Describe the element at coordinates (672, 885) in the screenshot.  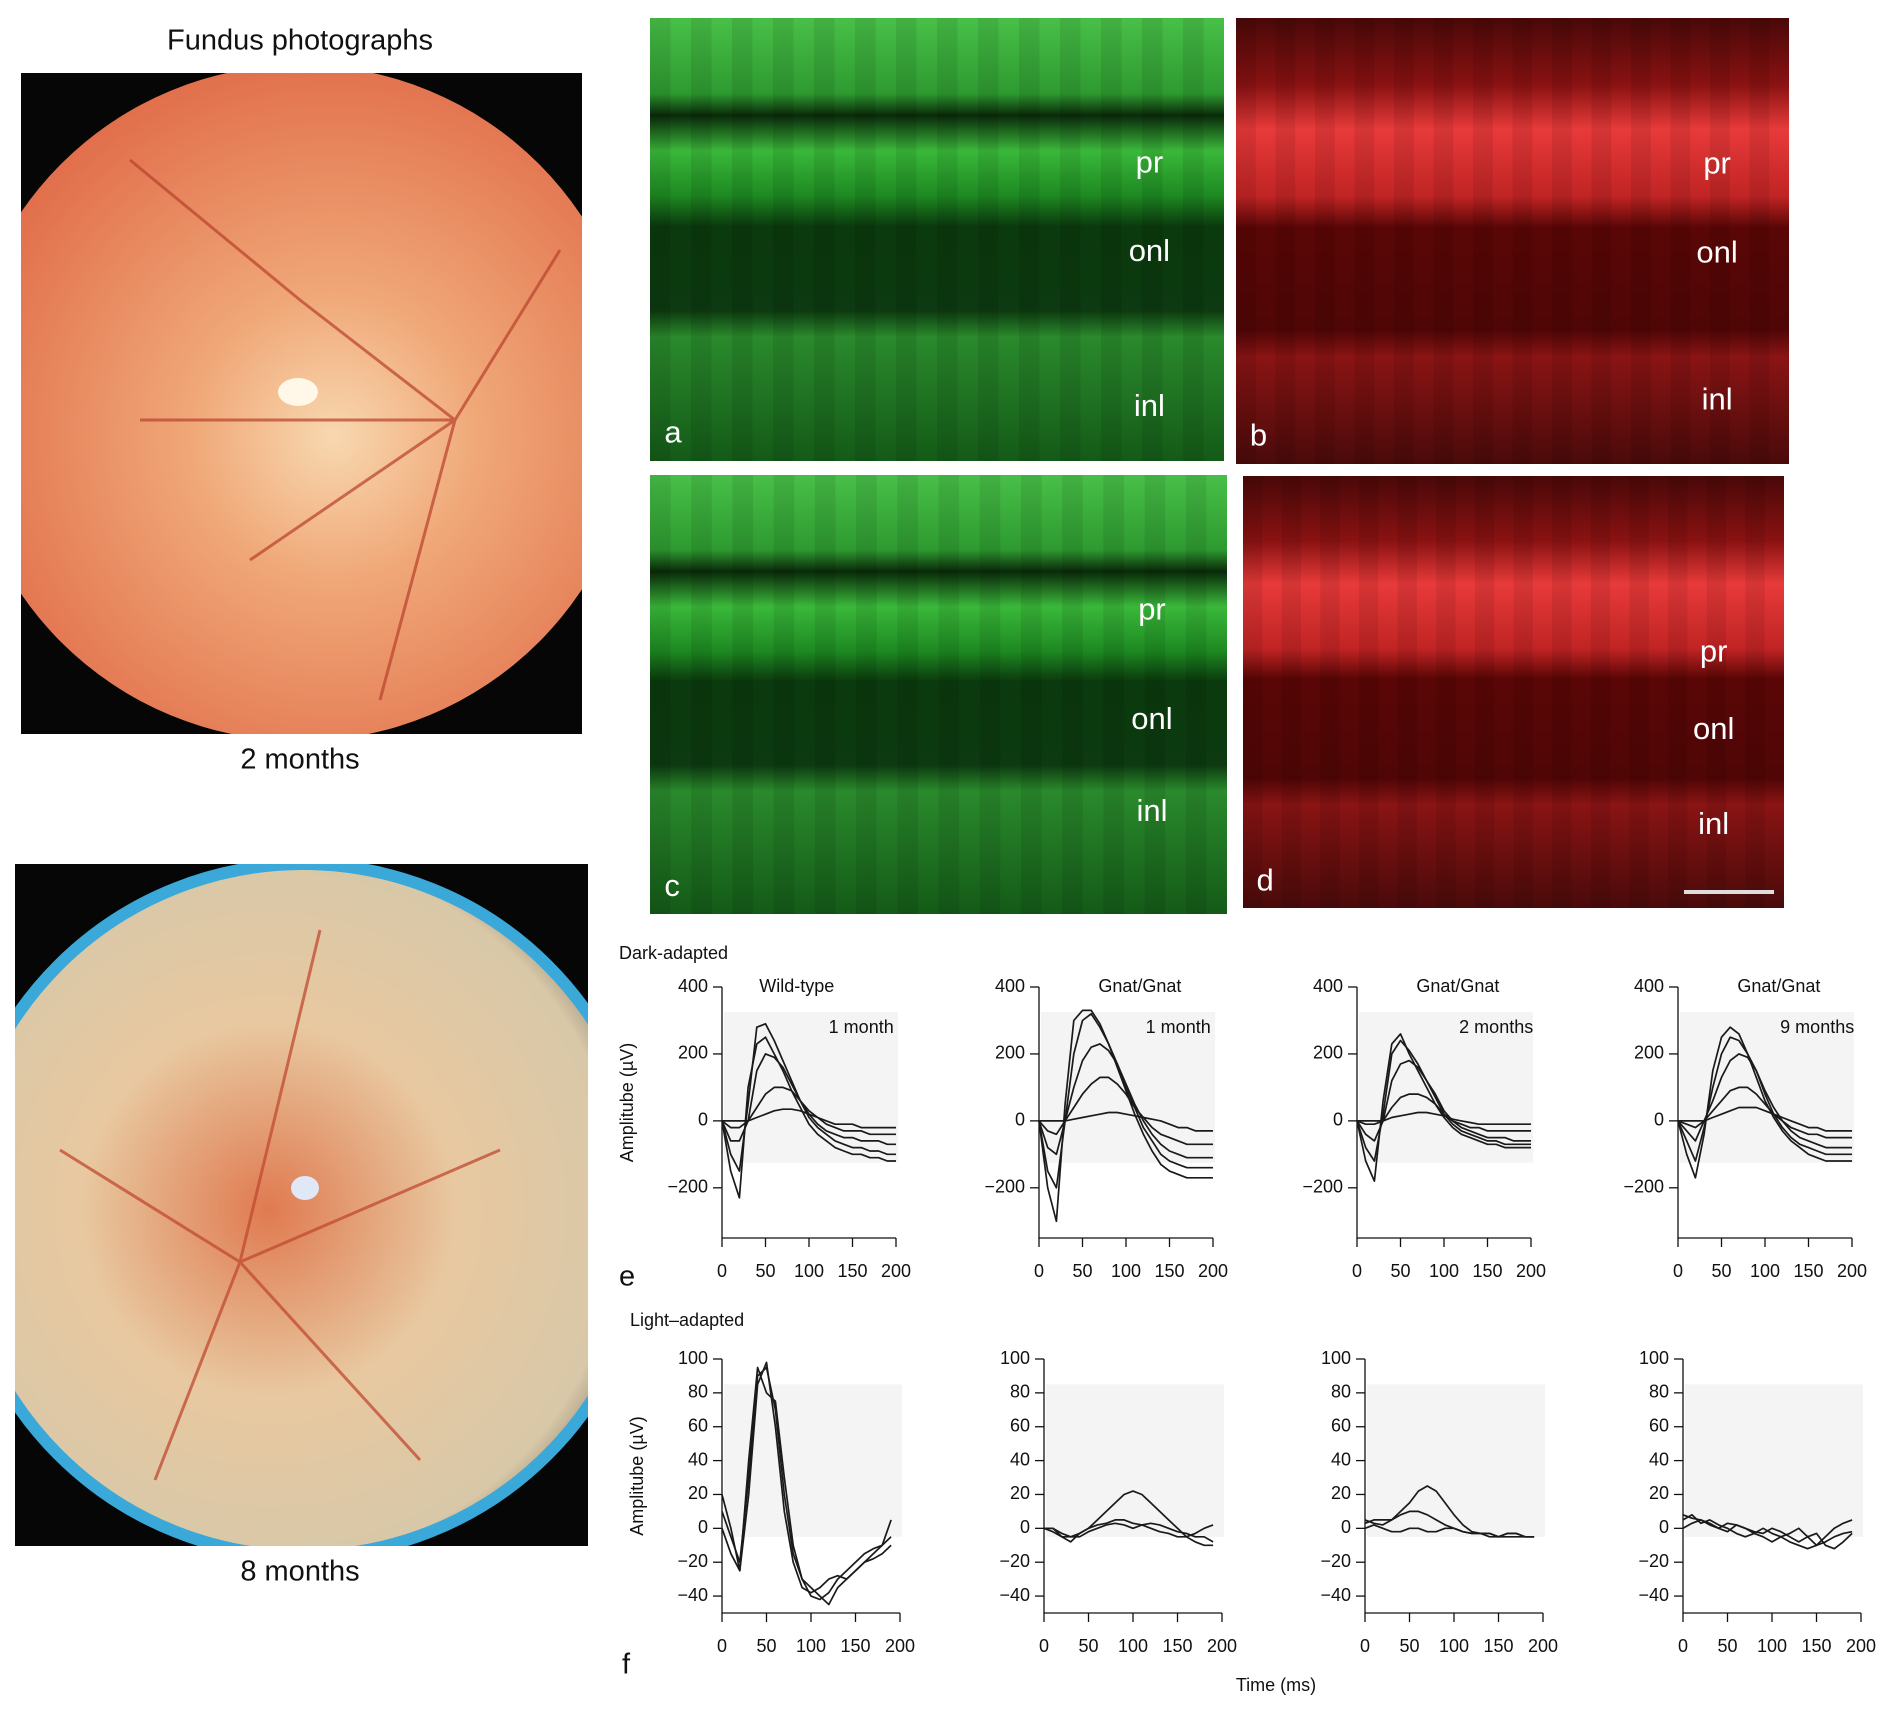
I see `panel-letter: c` at that location.